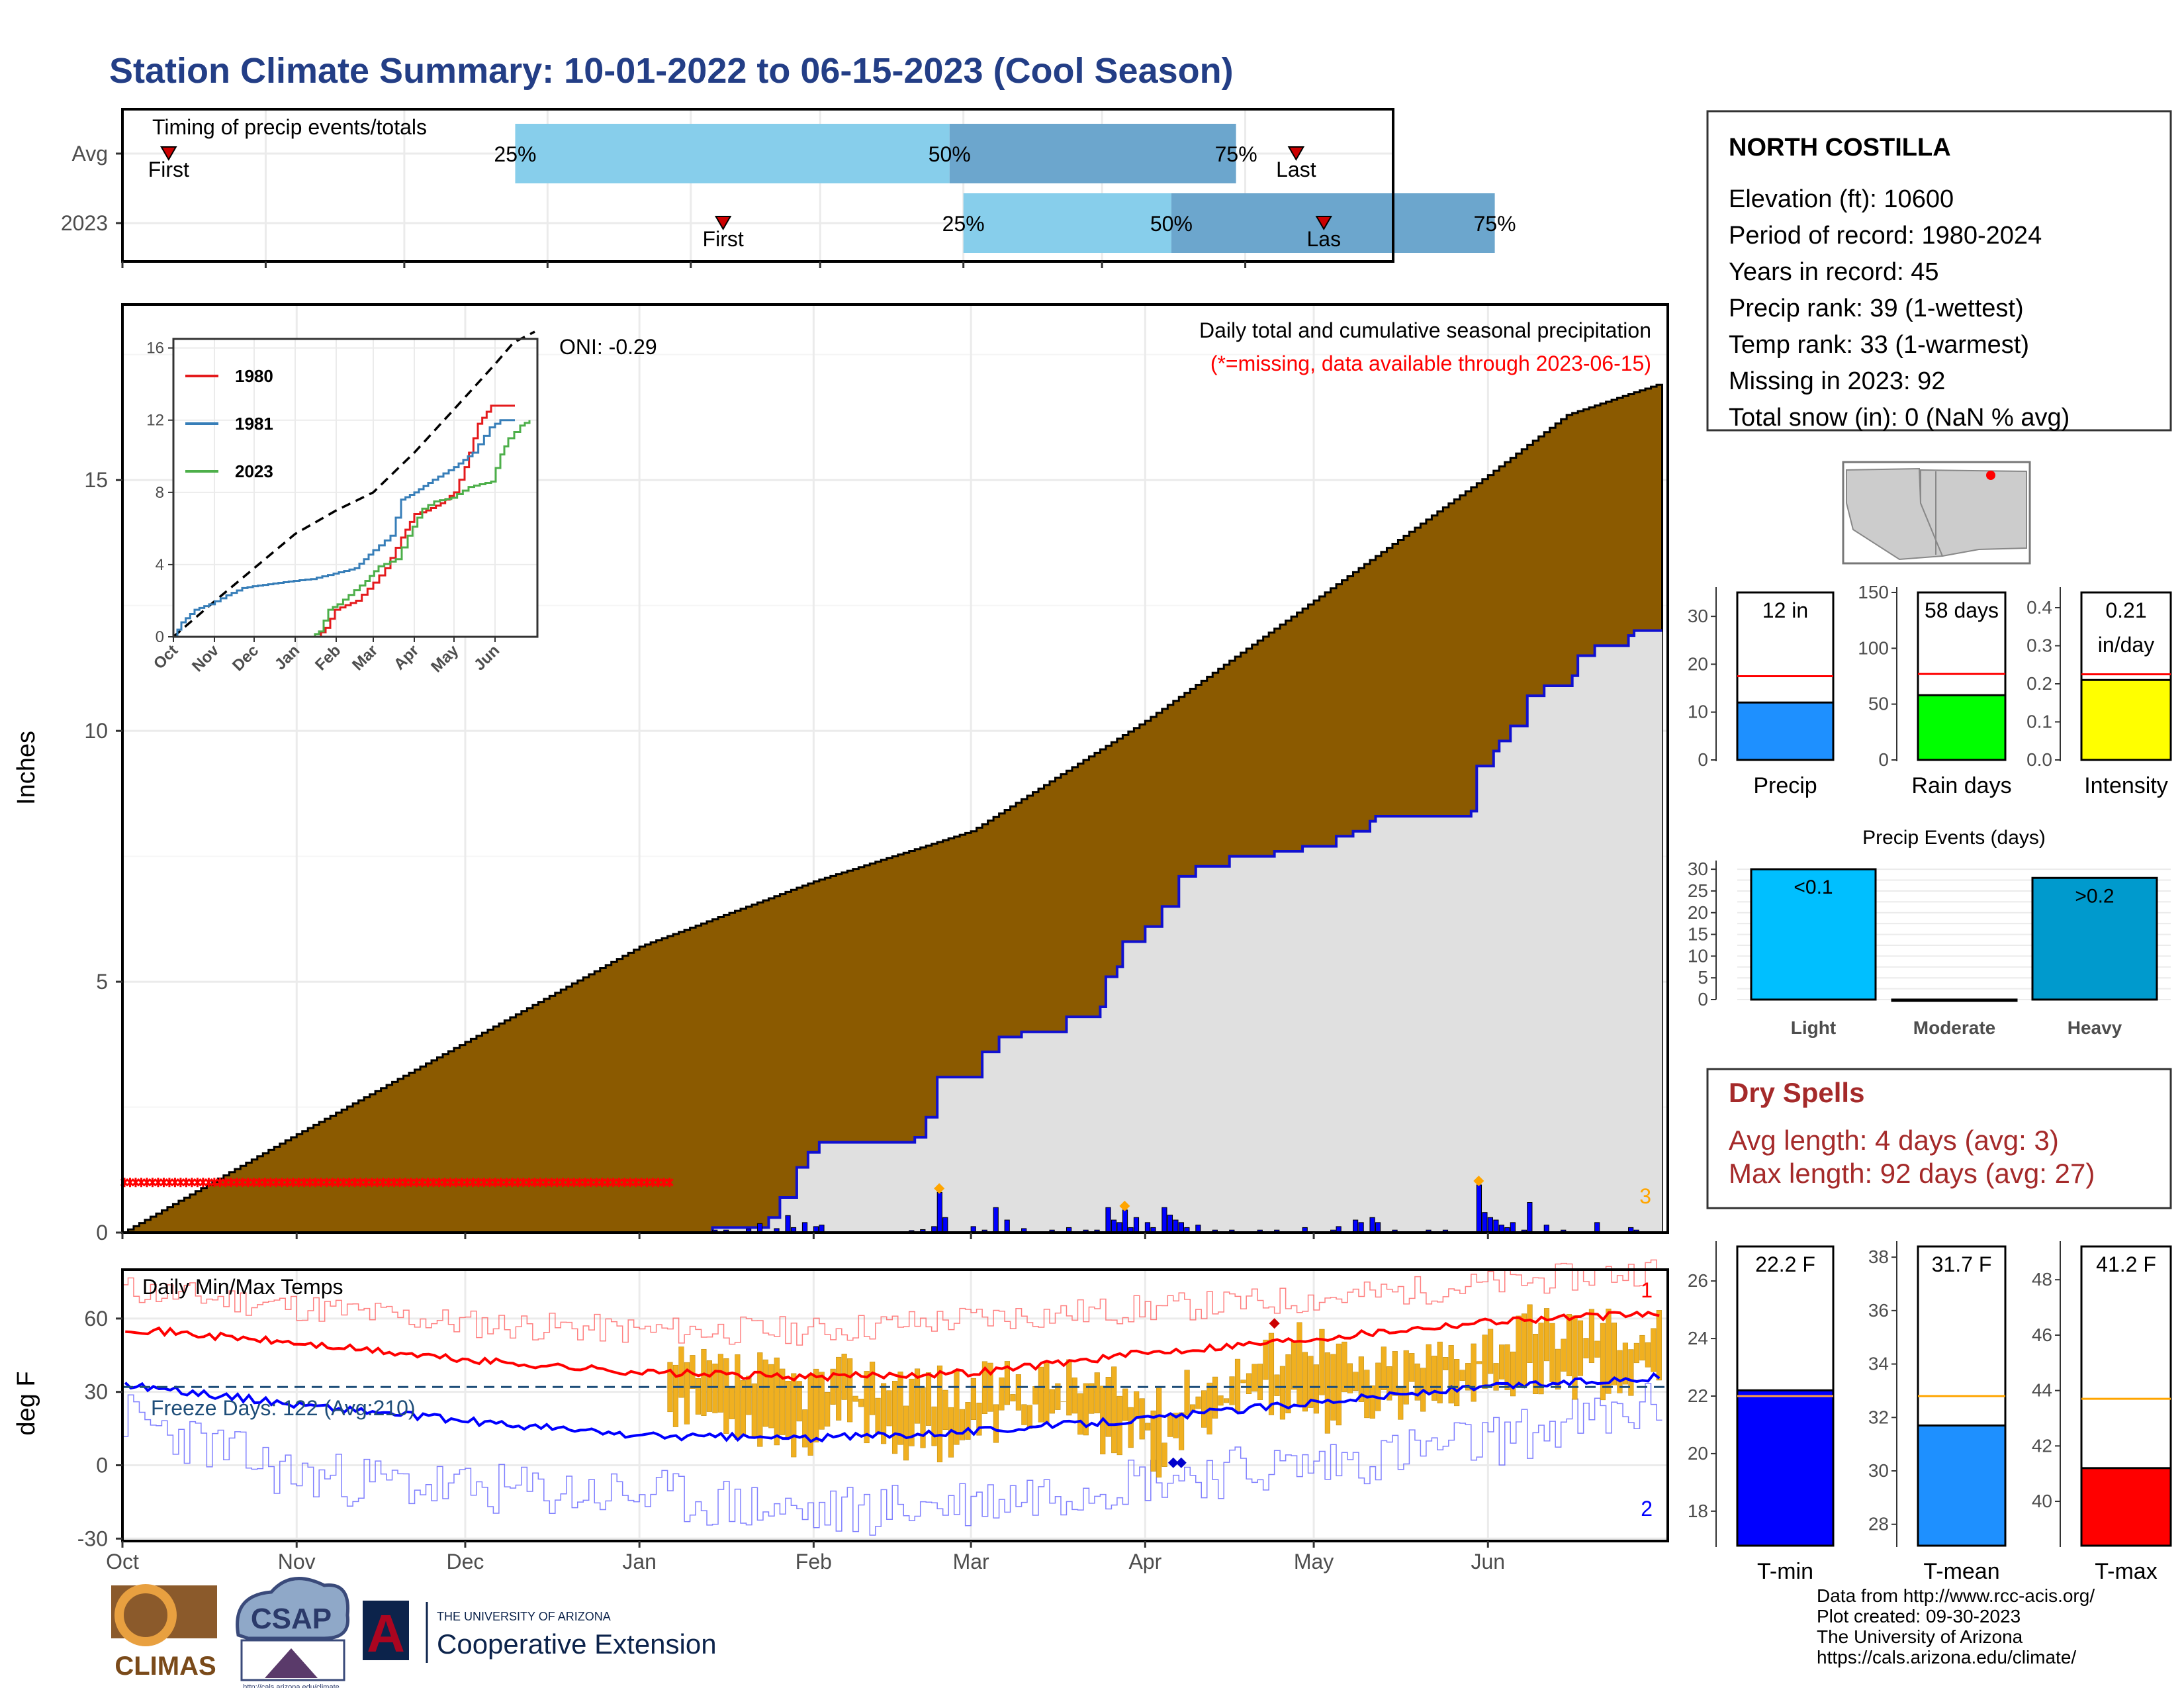  What do you see at coordinates (96, 1392) in the screenshot?
I see `temp-y-tick-label: 30` at bounding box center [96, 1392].